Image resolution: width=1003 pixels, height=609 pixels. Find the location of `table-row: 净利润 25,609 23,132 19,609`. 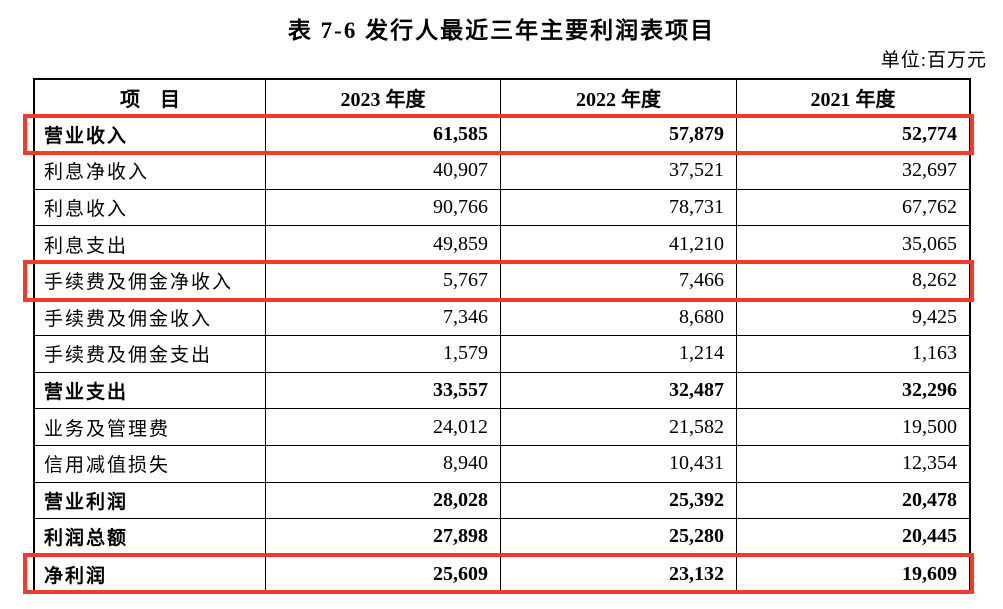

table-row: 净利润 25,609 23,132 19,609 is located at coordinates (498, 573).